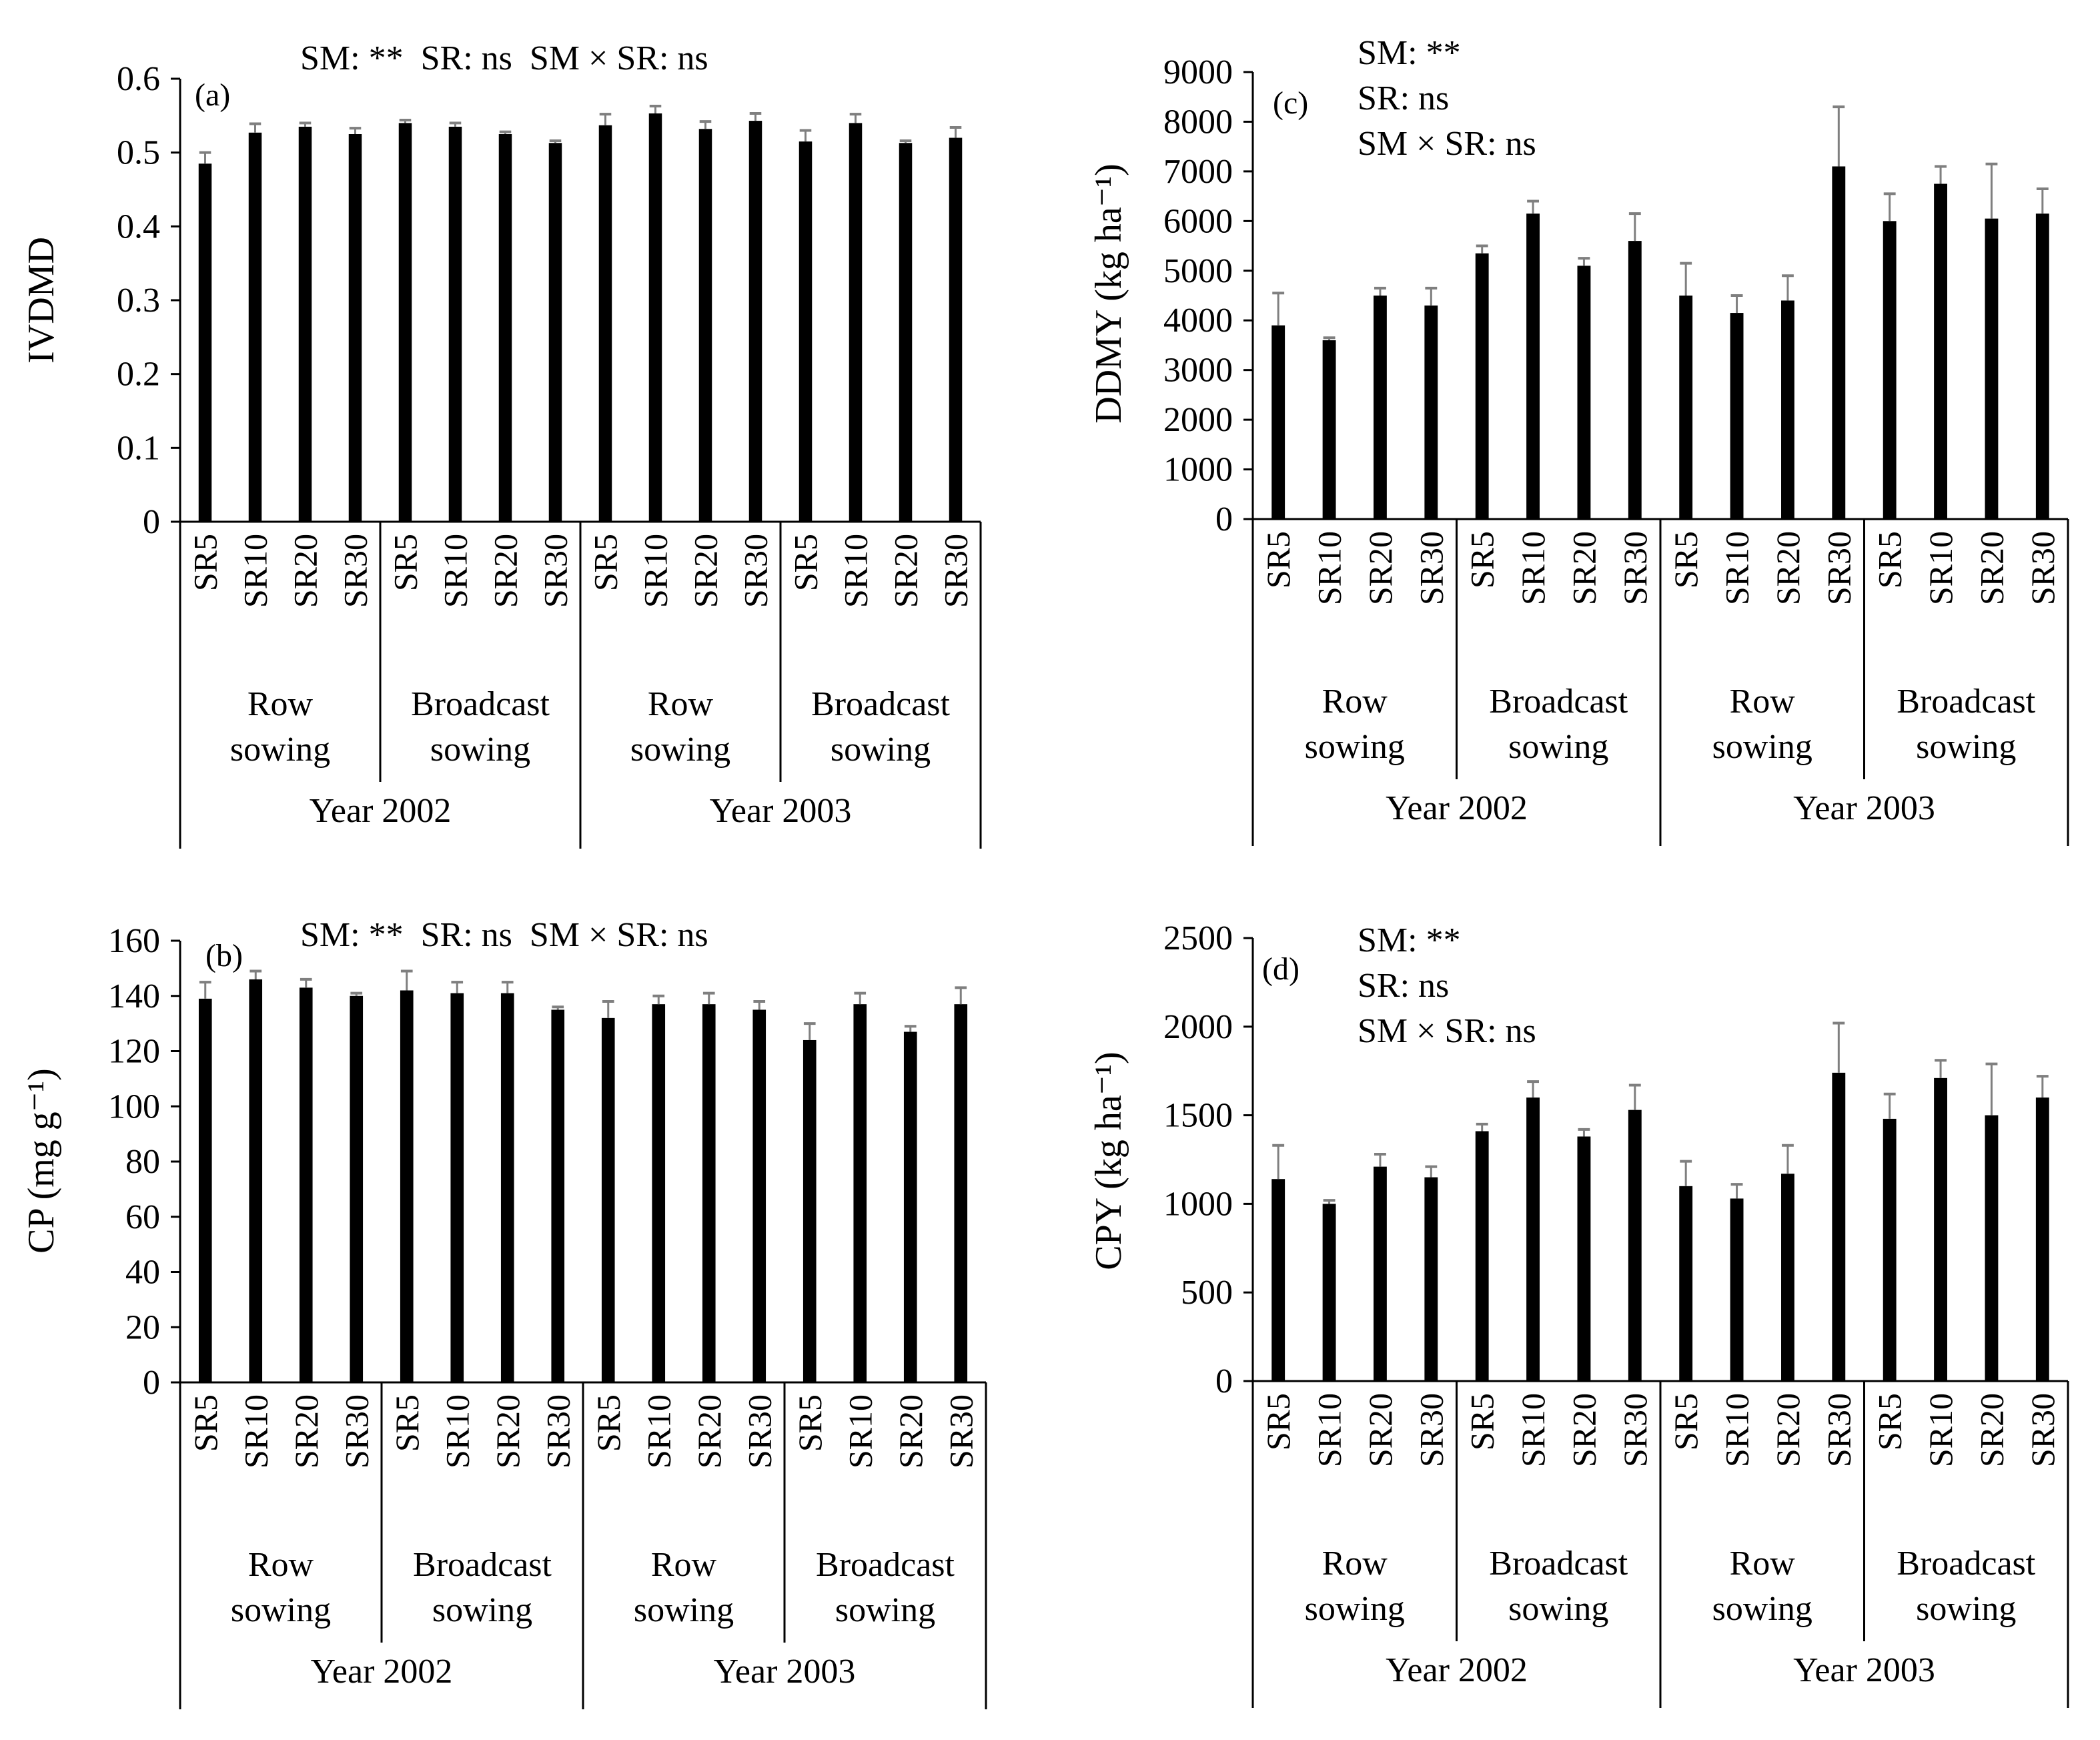 The width and height of the screenshot is (2100, 1740). Describe the element at coordinates (138, 153) in the screenshot. I see `y-tick-label: 0.5` at that location.